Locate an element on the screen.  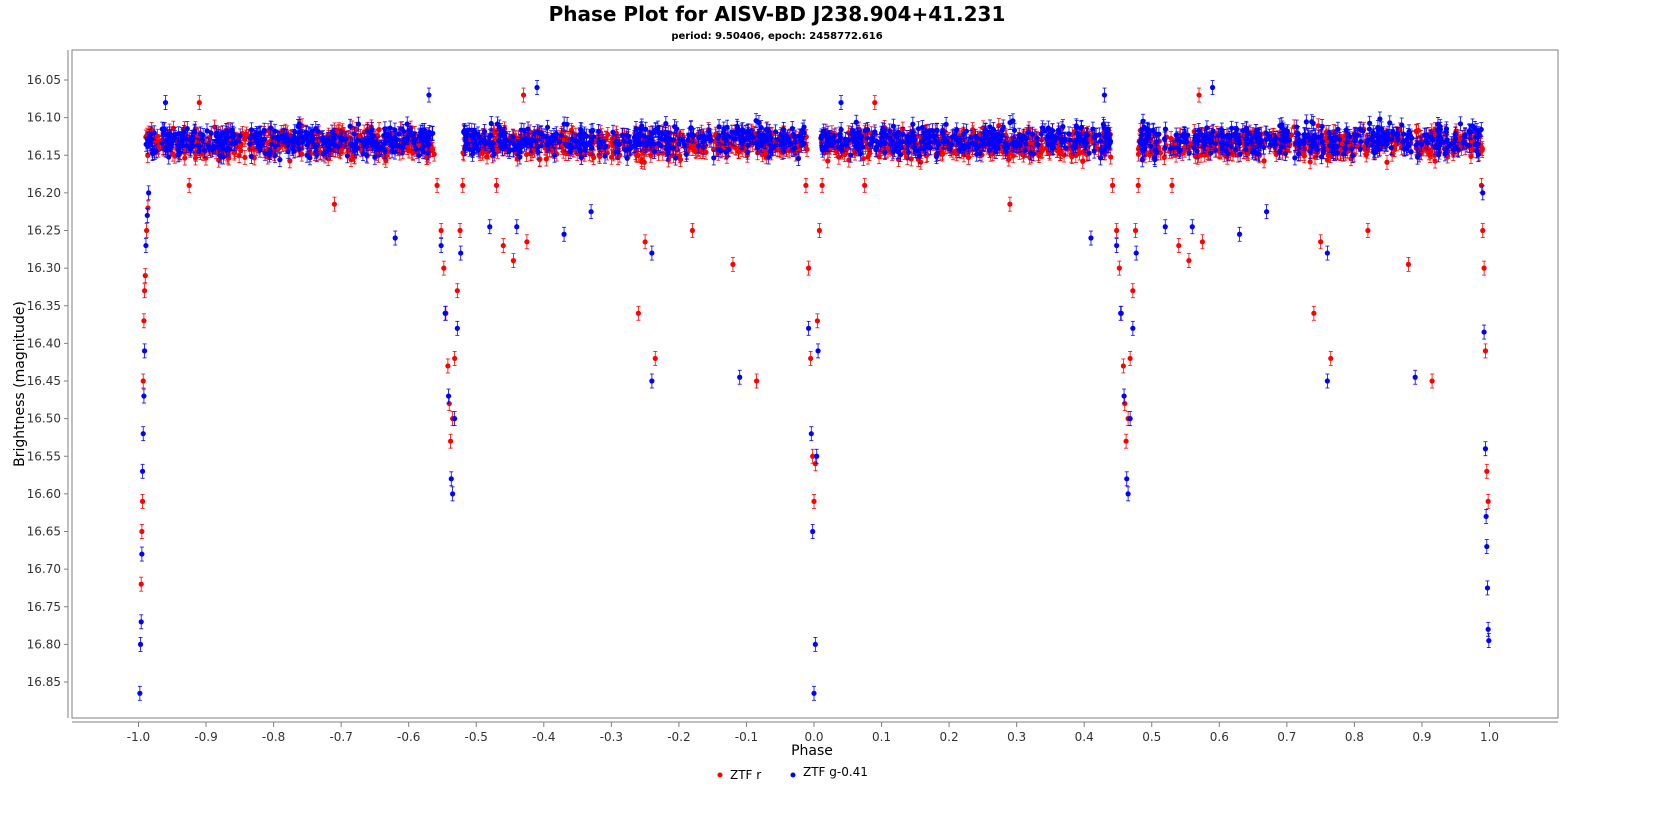
y-axis-label: Brightness (magnitude) is located at coordinates (20, 384).